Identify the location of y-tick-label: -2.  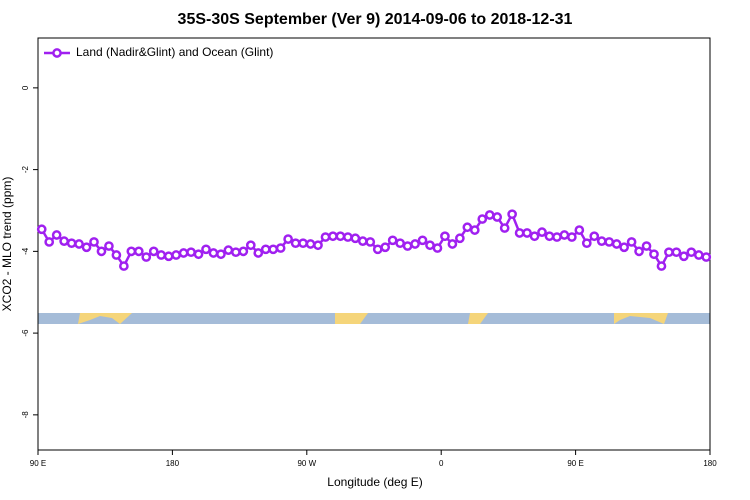
(25, 170).